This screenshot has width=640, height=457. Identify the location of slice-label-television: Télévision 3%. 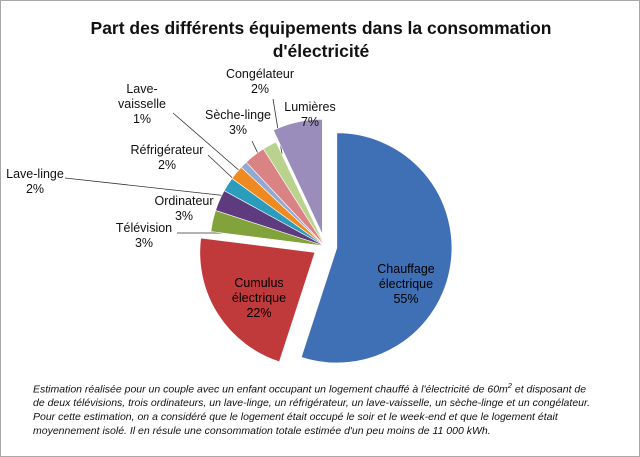
(144, 235).